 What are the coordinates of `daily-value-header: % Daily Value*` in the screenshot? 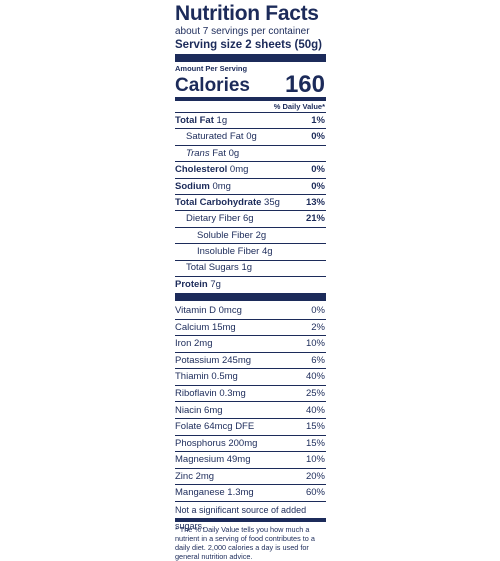 It's located at (299, 106).